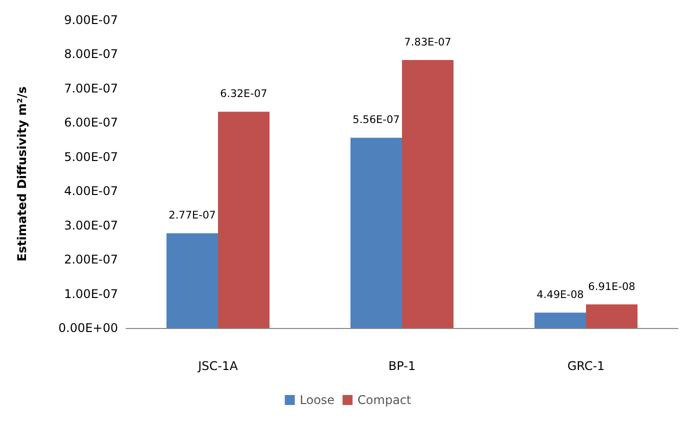  Describe the element at coordinates (91, 191) in the screenshot. I see `y-tick-label: 4.00E-07` at that location.